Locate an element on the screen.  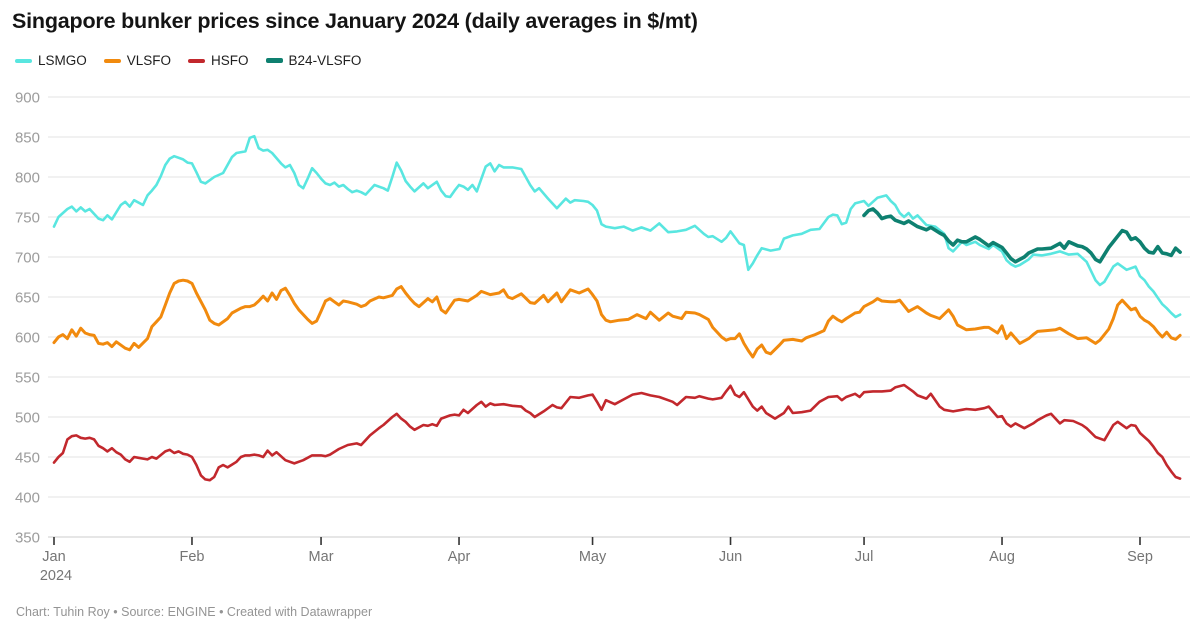
legend-swatch-hsfo-icon is located at coordinates (197, 60).